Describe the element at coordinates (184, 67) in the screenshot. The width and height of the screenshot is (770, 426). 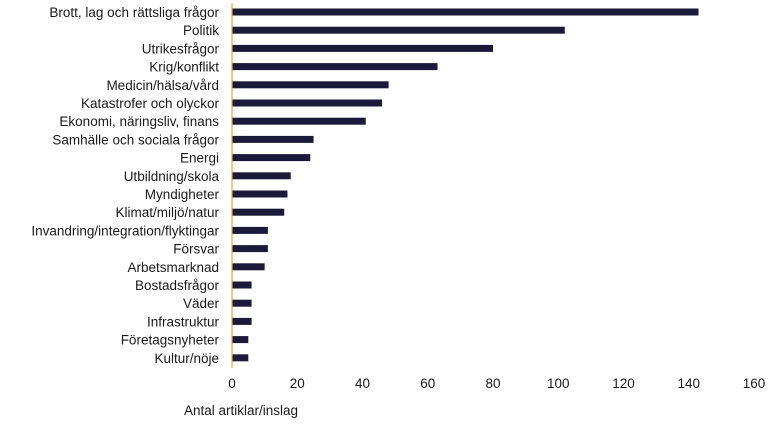
I see `category-label: Krig/konflikt` at that location.